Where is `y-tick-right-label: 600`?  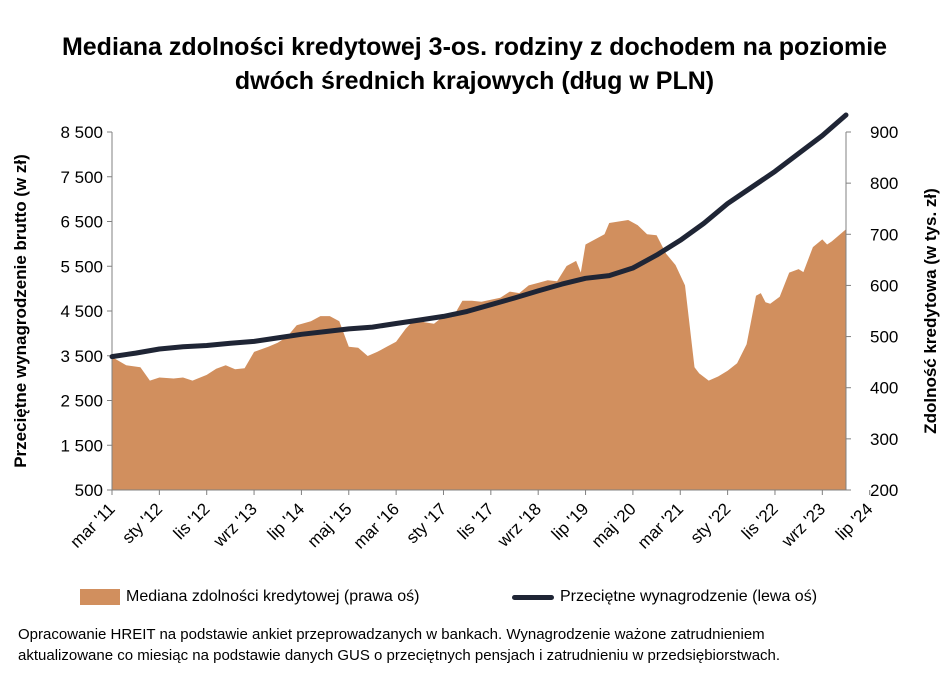
y-tick-right-label: 600 is located at coordinates (884, 285).